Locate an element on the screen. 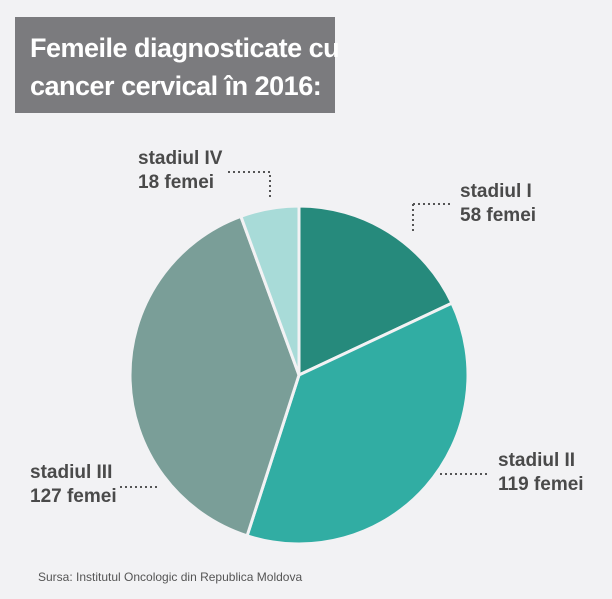  label-stadiul-4: stadiul IV 18 femei is located at coordinates (180, 171).